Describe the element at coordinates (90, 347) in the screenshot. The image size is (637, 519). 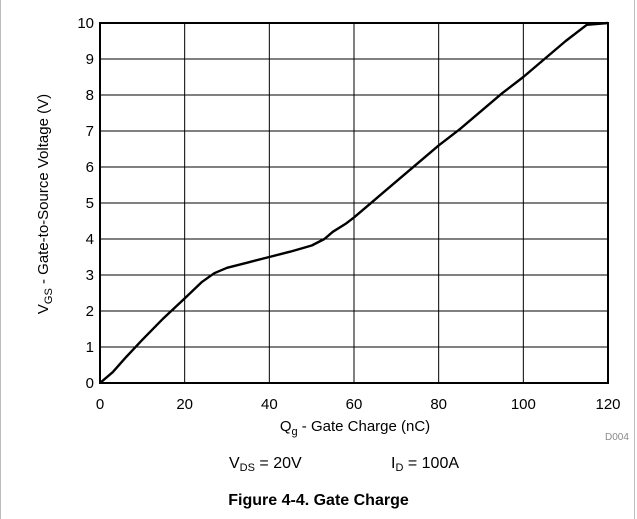
I see `y-tick-label: 1` at that location.